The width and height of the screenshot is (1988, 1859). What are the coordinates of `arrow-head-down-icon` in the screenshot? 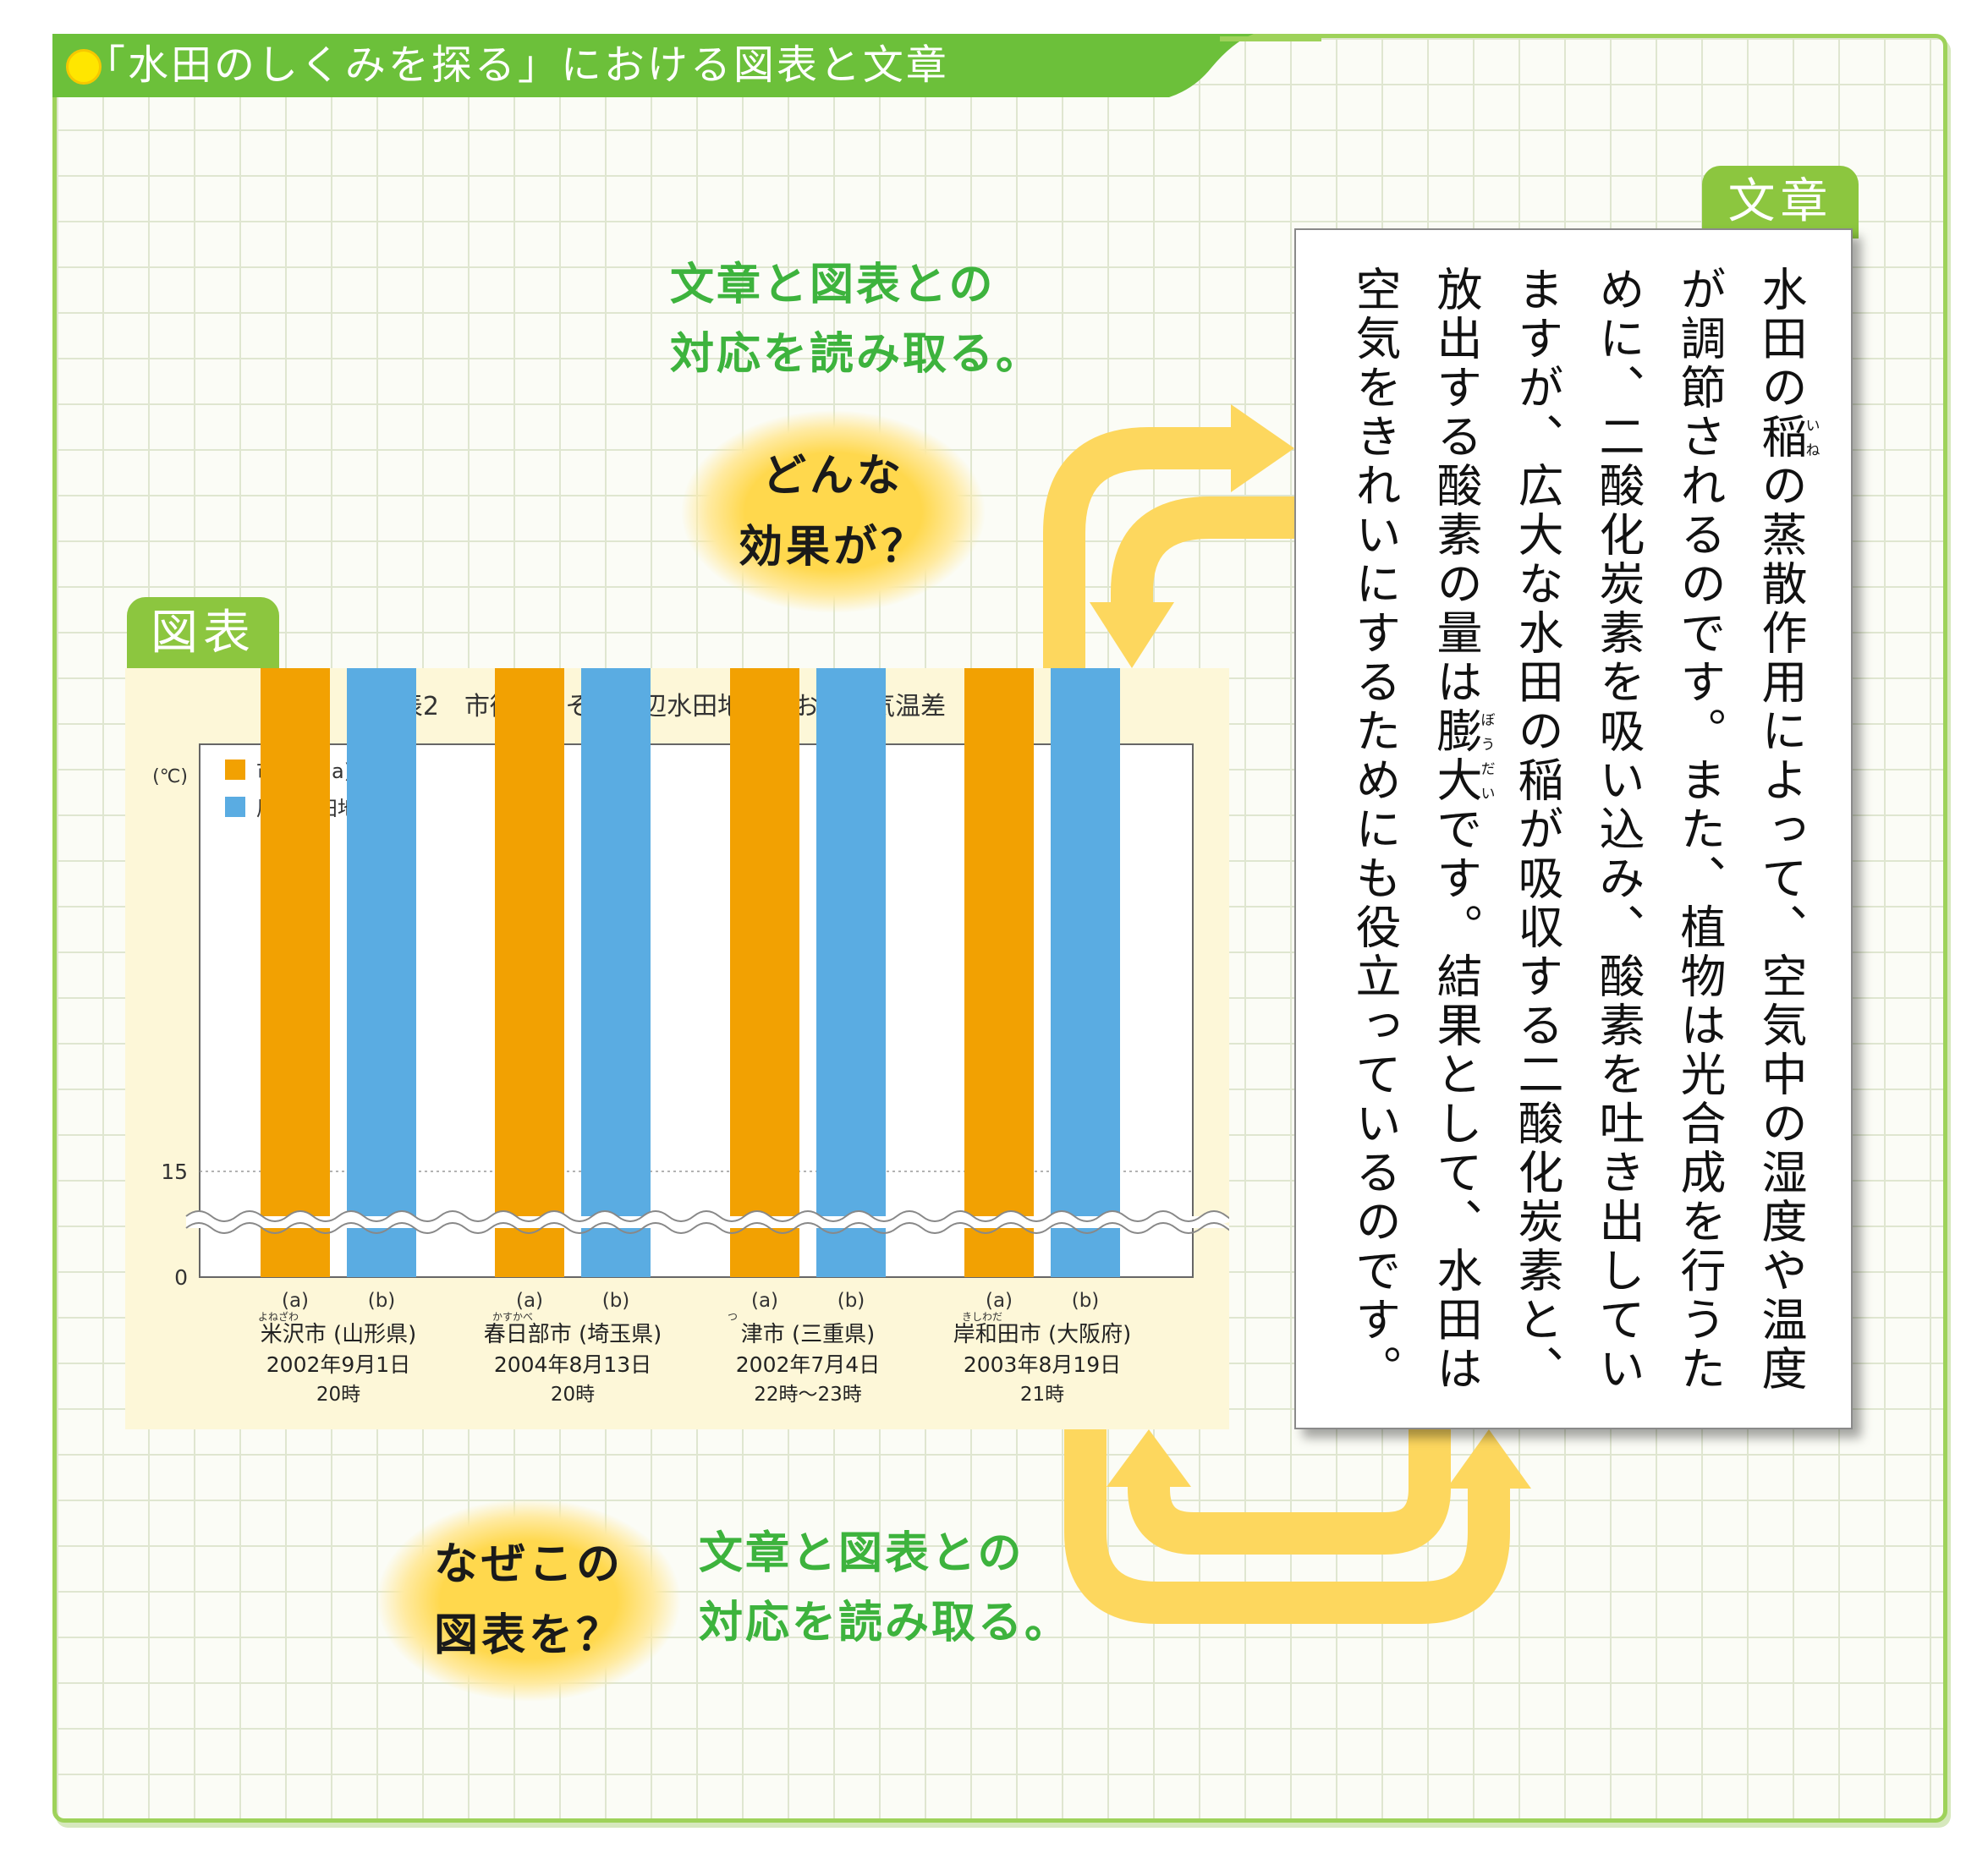 It's located at (1132, 635).